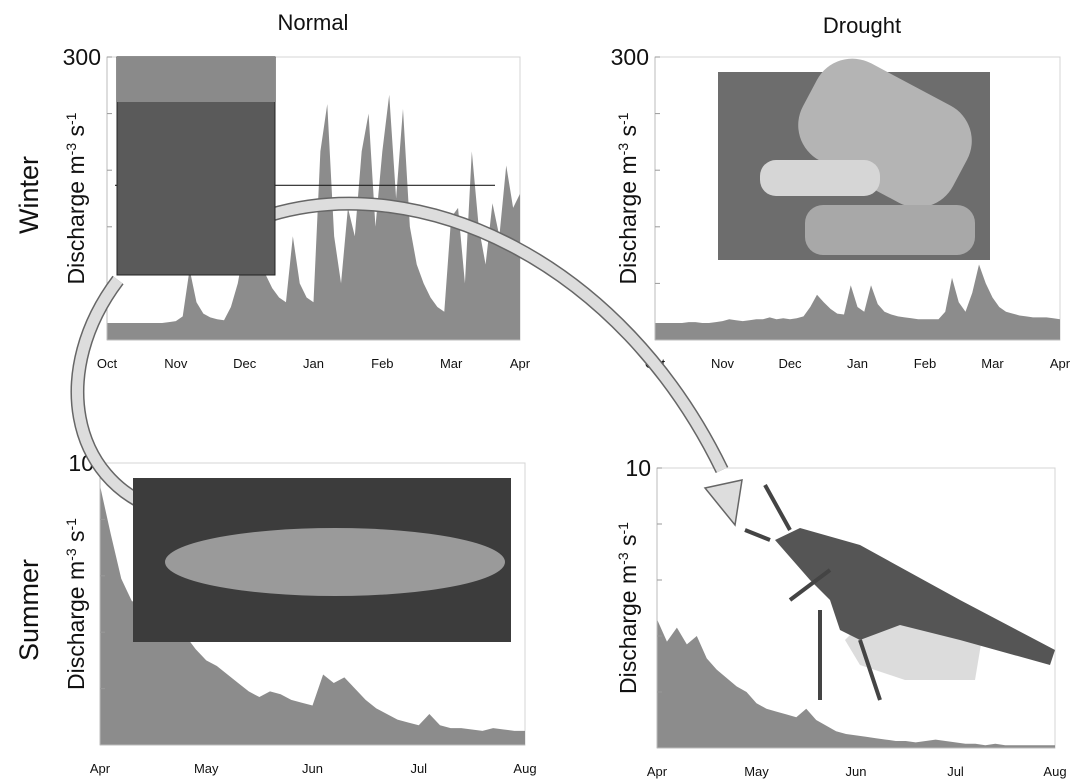  What do you see at coordinates (890, 230) in the screenshot?
I see `caddis-case` at bounding box center [890, 230].